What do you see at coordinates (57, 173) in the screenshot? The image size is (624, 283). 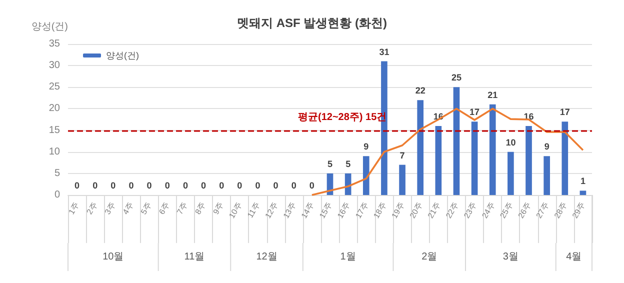 I see `y-tick-label: 5` at bounding box center [57, 173].